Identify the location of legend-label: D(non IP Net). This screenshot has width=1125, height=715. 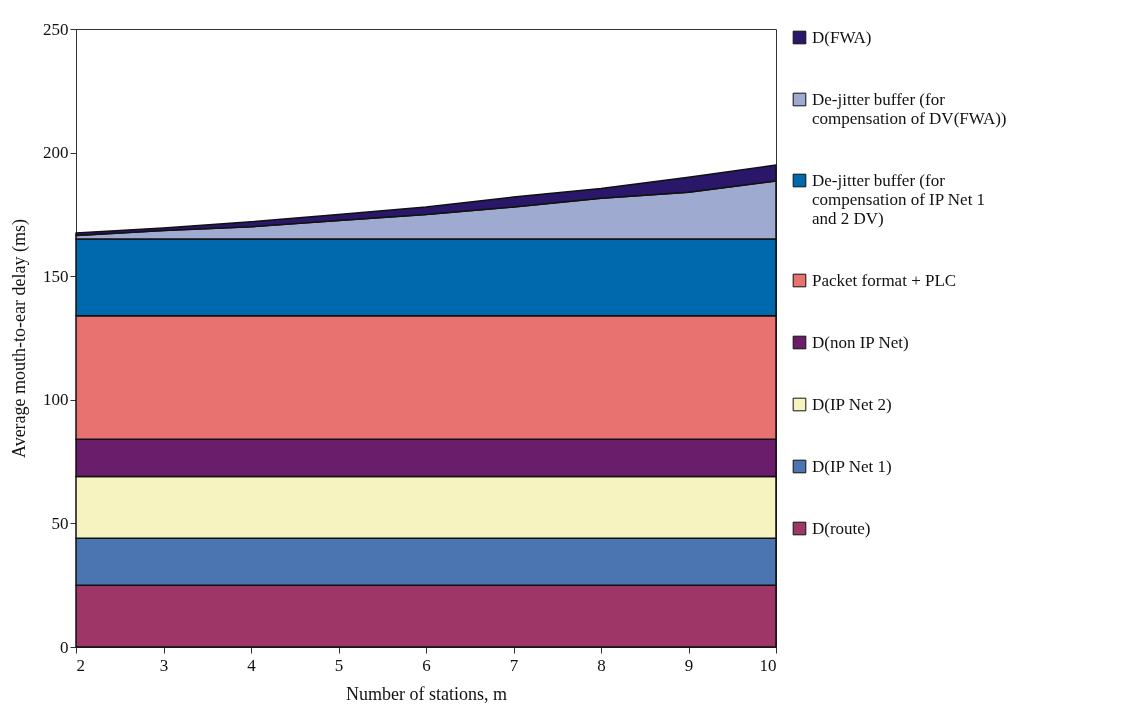
(860, 342).